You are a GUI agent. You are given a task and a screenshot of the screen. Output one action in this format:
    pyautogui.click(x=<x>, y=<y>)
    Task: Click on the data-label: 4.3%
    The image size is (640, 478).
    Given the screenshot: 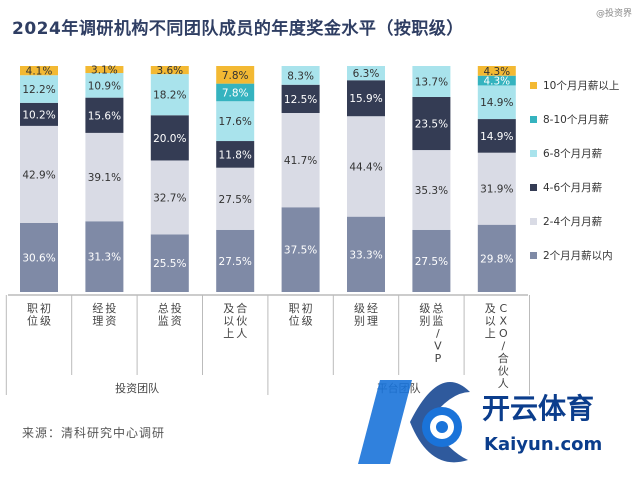 What is the action you would take?
    pyautogui.click(x=496, y=72)
    